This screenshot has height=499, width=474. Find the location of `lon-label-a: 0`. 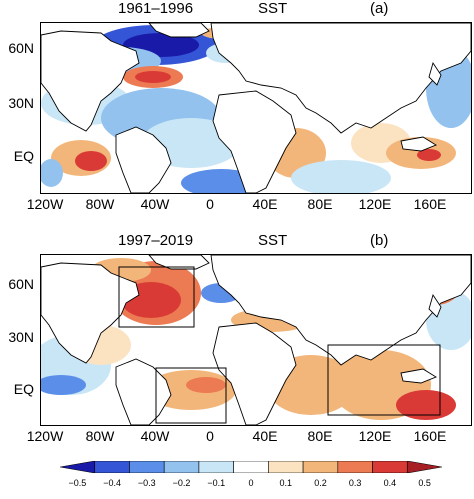

lon-label-a: 0 is located at coordinates (210, 204).